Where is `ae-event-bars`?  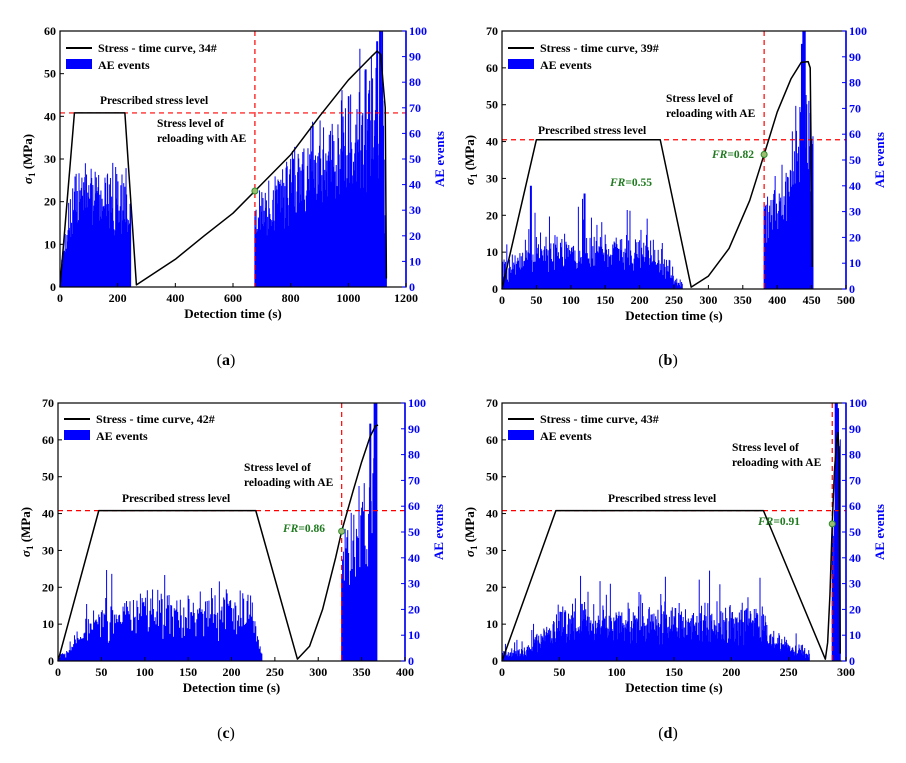
ae-event-bars is located at coordinates (223, 167).